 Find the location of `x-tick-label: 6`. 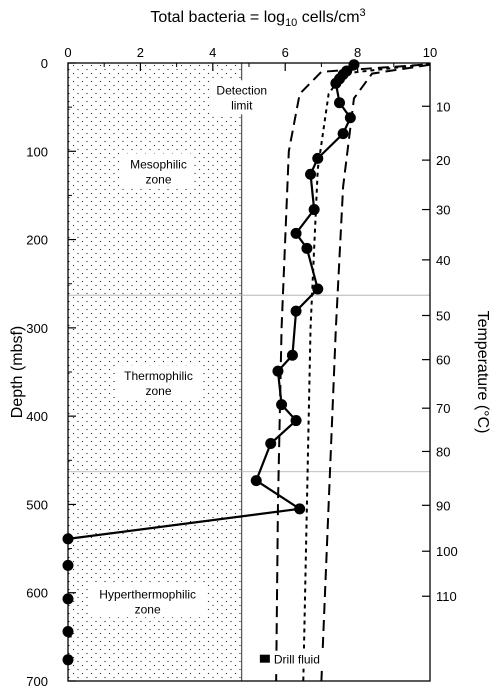

x-tick-label: 6 is located at coordinates (285, 52).